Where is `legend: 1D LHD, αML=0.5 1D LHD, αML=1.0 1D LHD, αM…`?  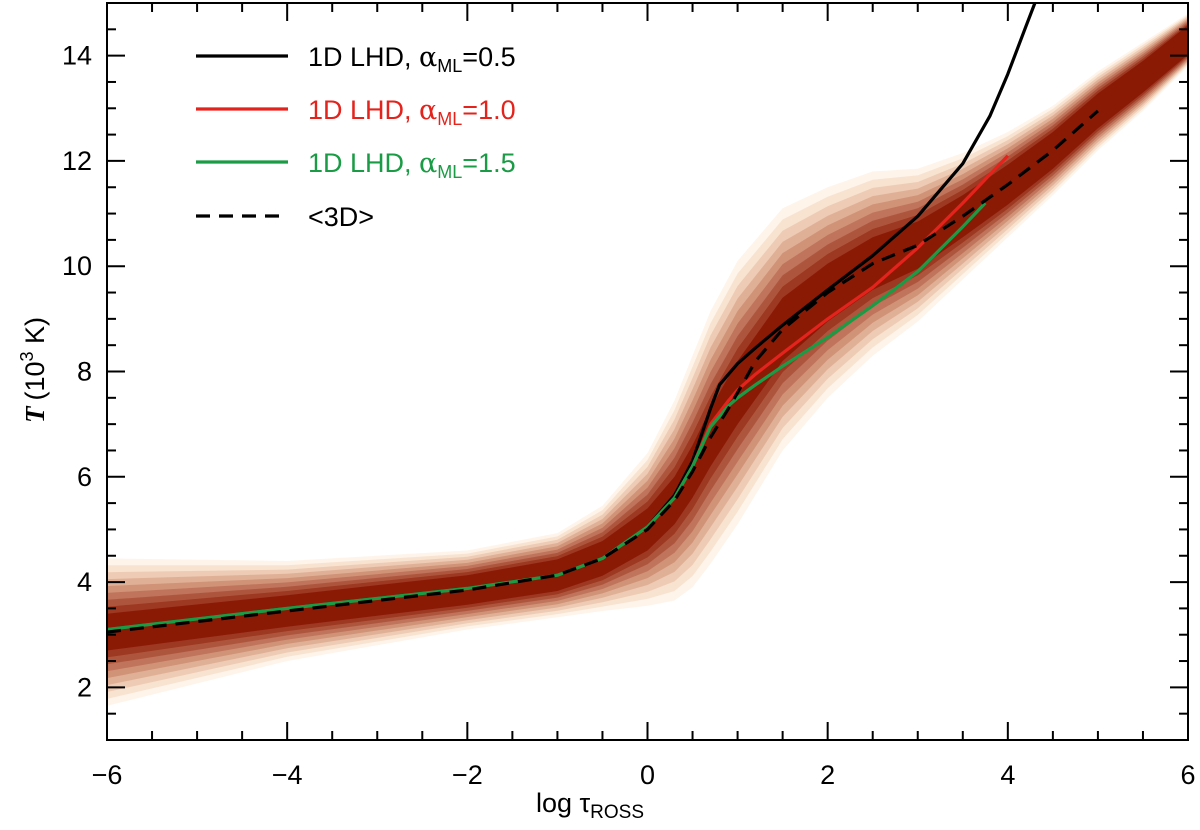 legend: 1D LHD, αML=0.5 1D LHD, αML=1.0 1D LHD, αM… is located at coordinates (356, 137).